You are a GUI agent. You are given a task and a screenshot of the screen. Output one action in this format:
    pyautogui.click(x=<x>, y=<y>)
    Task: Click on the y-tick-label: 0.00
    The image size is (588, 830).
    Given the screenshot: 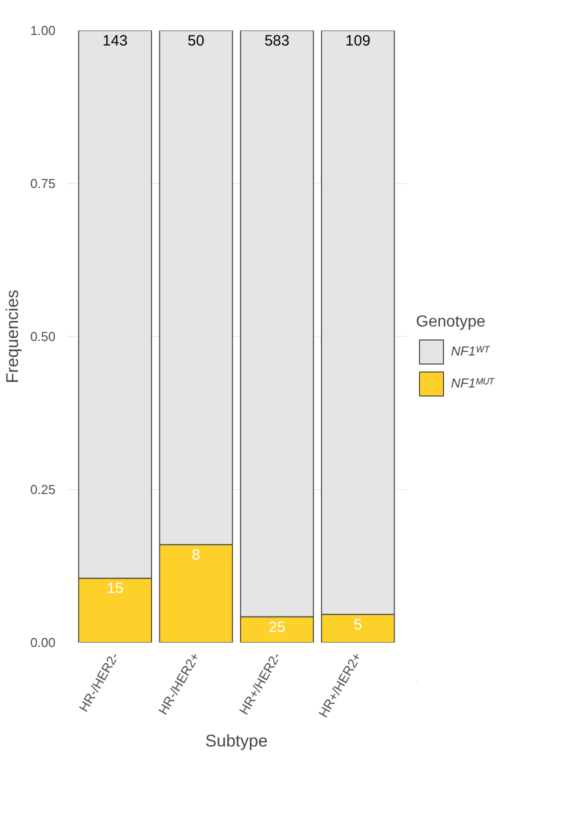 What is the action you would take?
    pyautogui.click(x=43, y=642)
    